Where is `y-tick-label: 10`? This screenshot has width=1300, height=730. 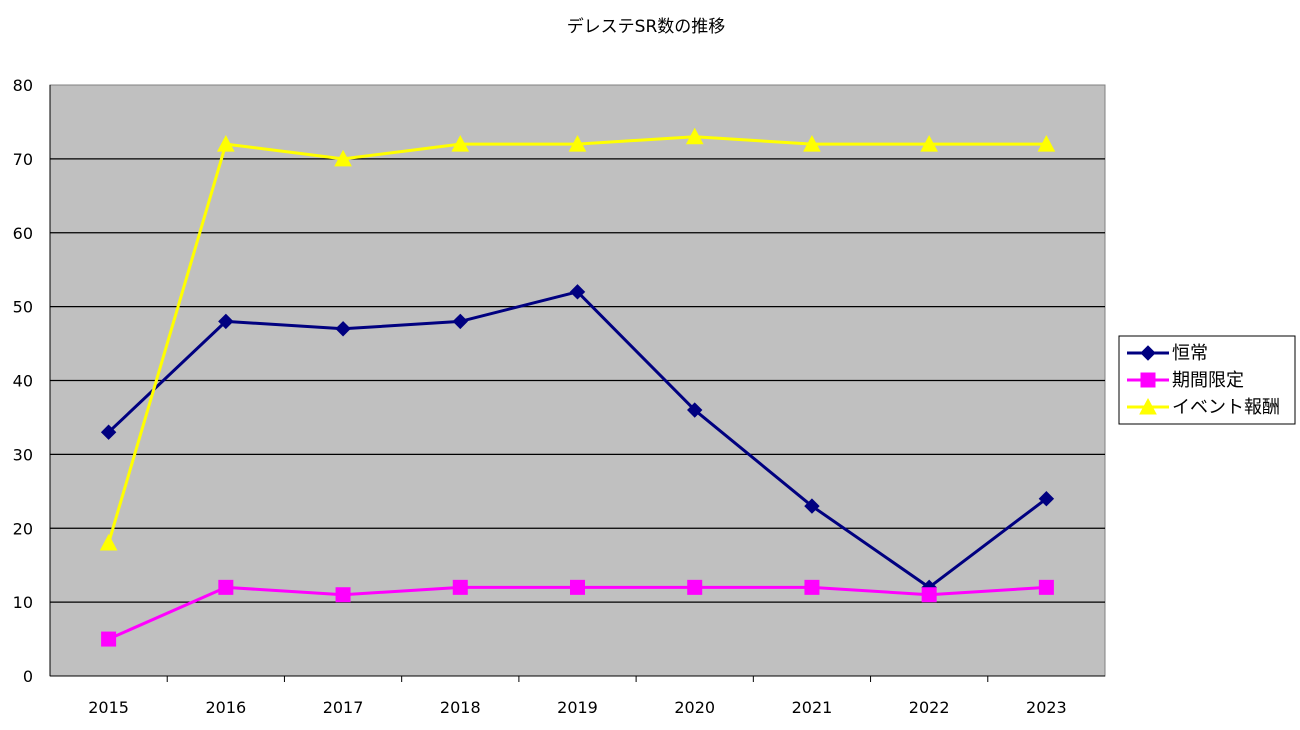
y-tick-label: 10 is located at coordinates (23, 602).